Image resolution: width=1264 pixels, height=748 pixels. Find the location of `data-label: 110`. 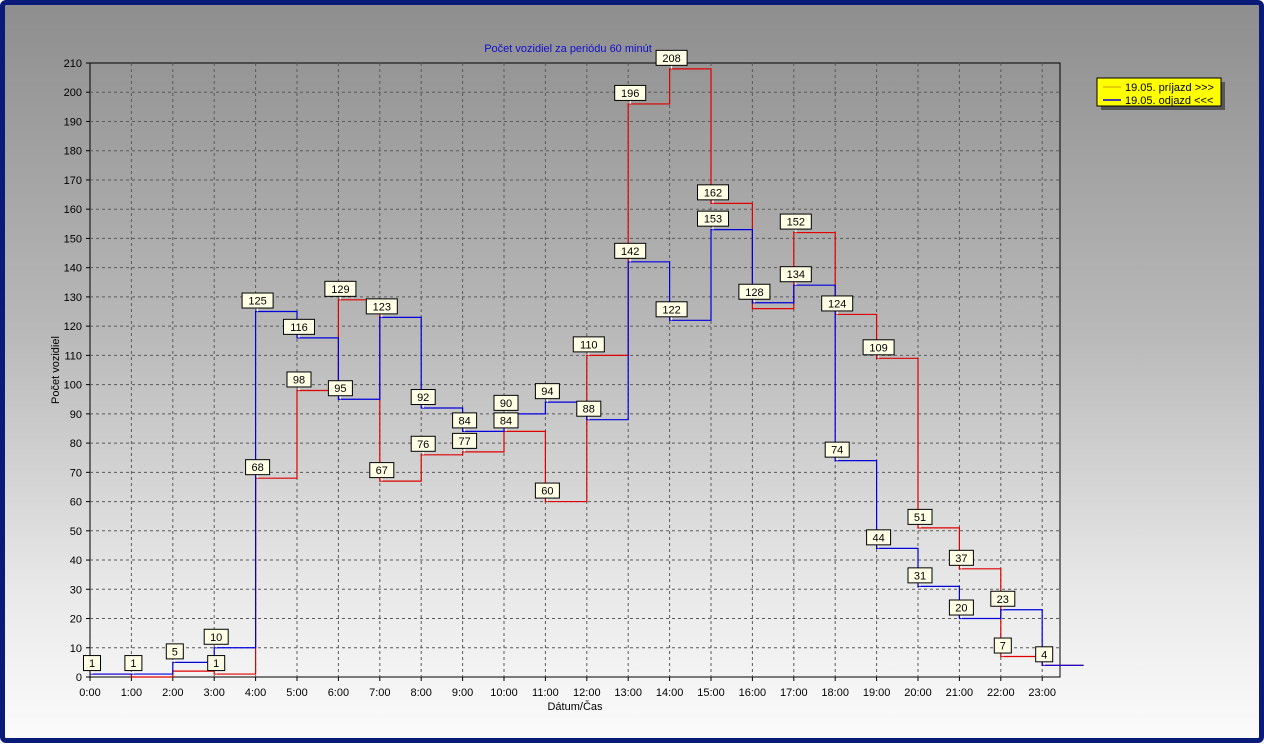

data-label: 110 is located at coordinates (588, 346).